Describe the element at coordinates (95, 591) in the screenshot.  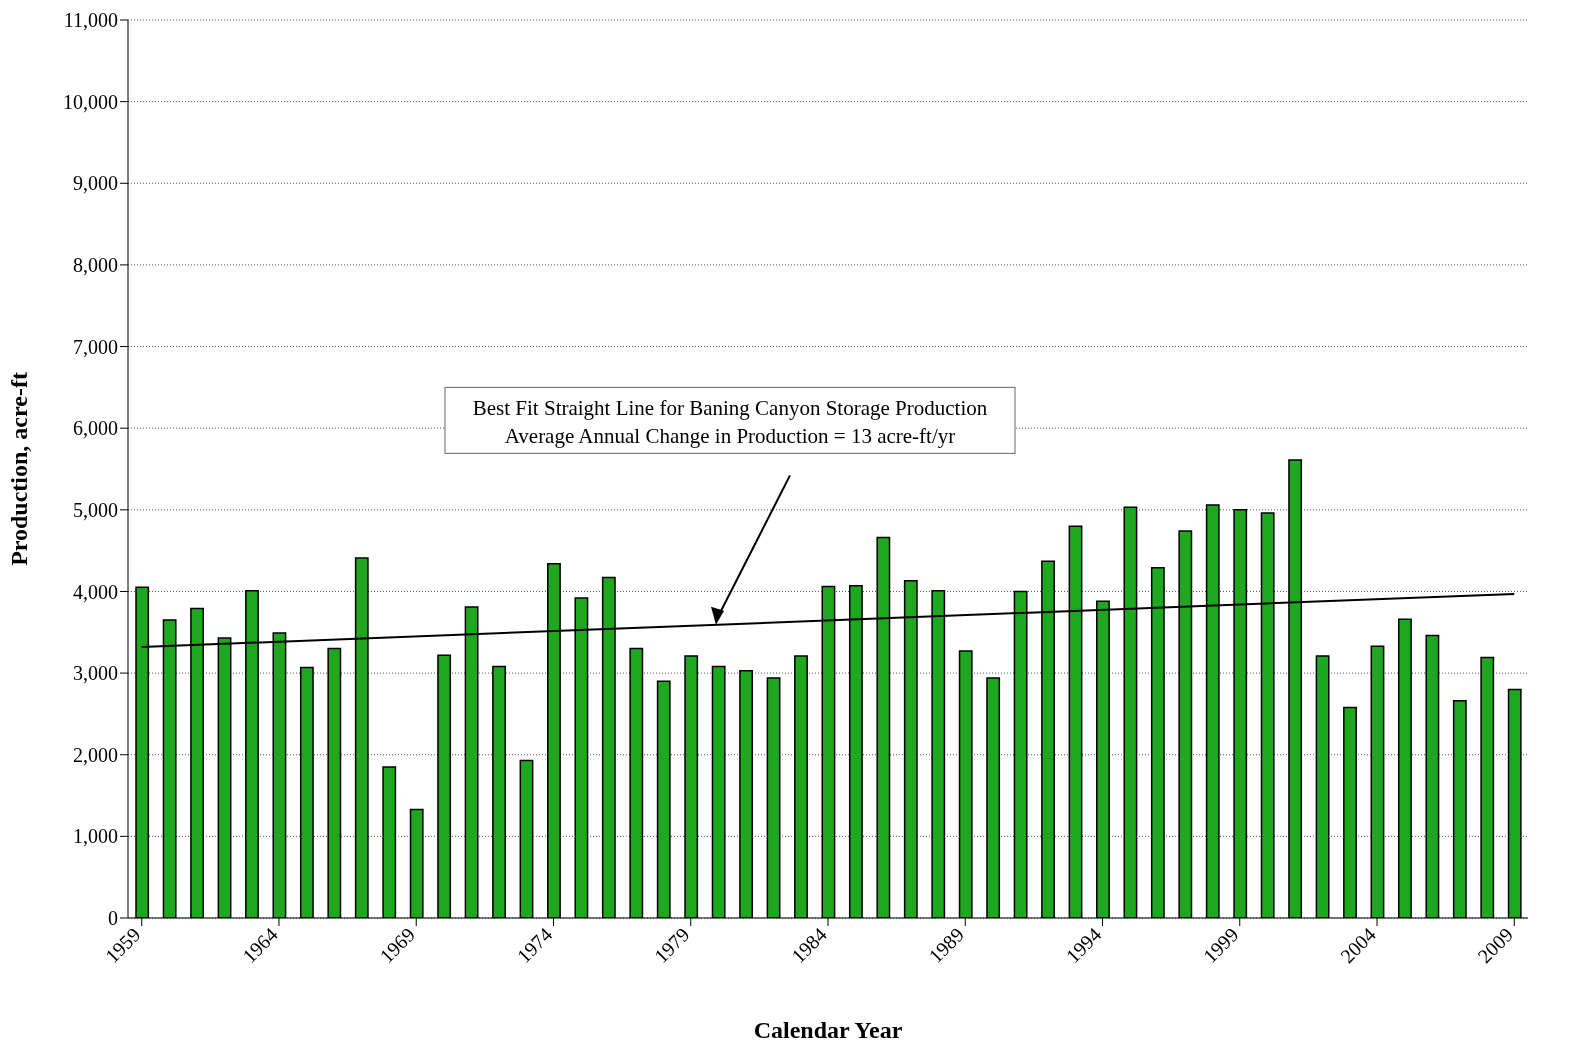
I see `y-tick-label: 4,000` at that location.